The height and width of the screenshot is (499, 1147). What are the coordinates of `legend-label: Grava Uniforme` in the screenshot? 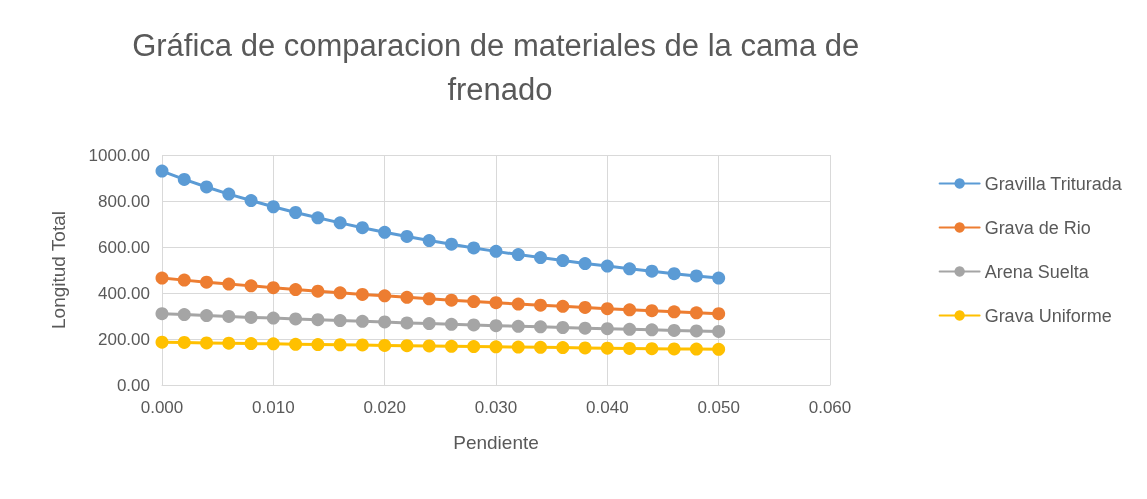 It's located at (1048, 315).